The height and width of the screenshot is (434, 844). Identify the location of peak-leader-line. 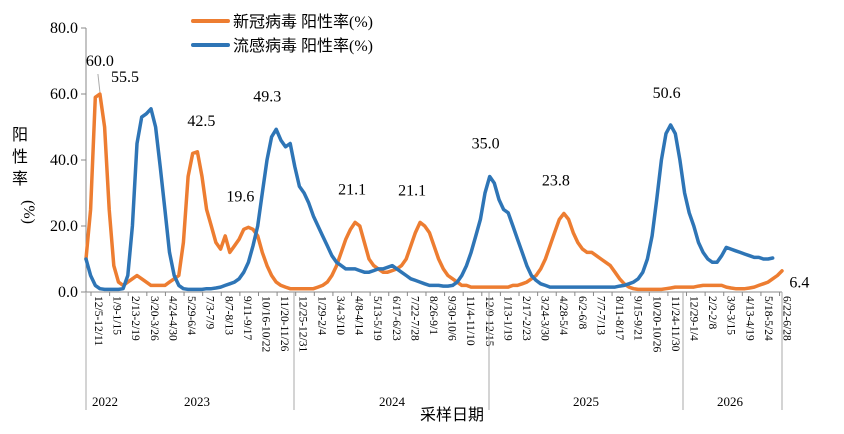
(99, 83).